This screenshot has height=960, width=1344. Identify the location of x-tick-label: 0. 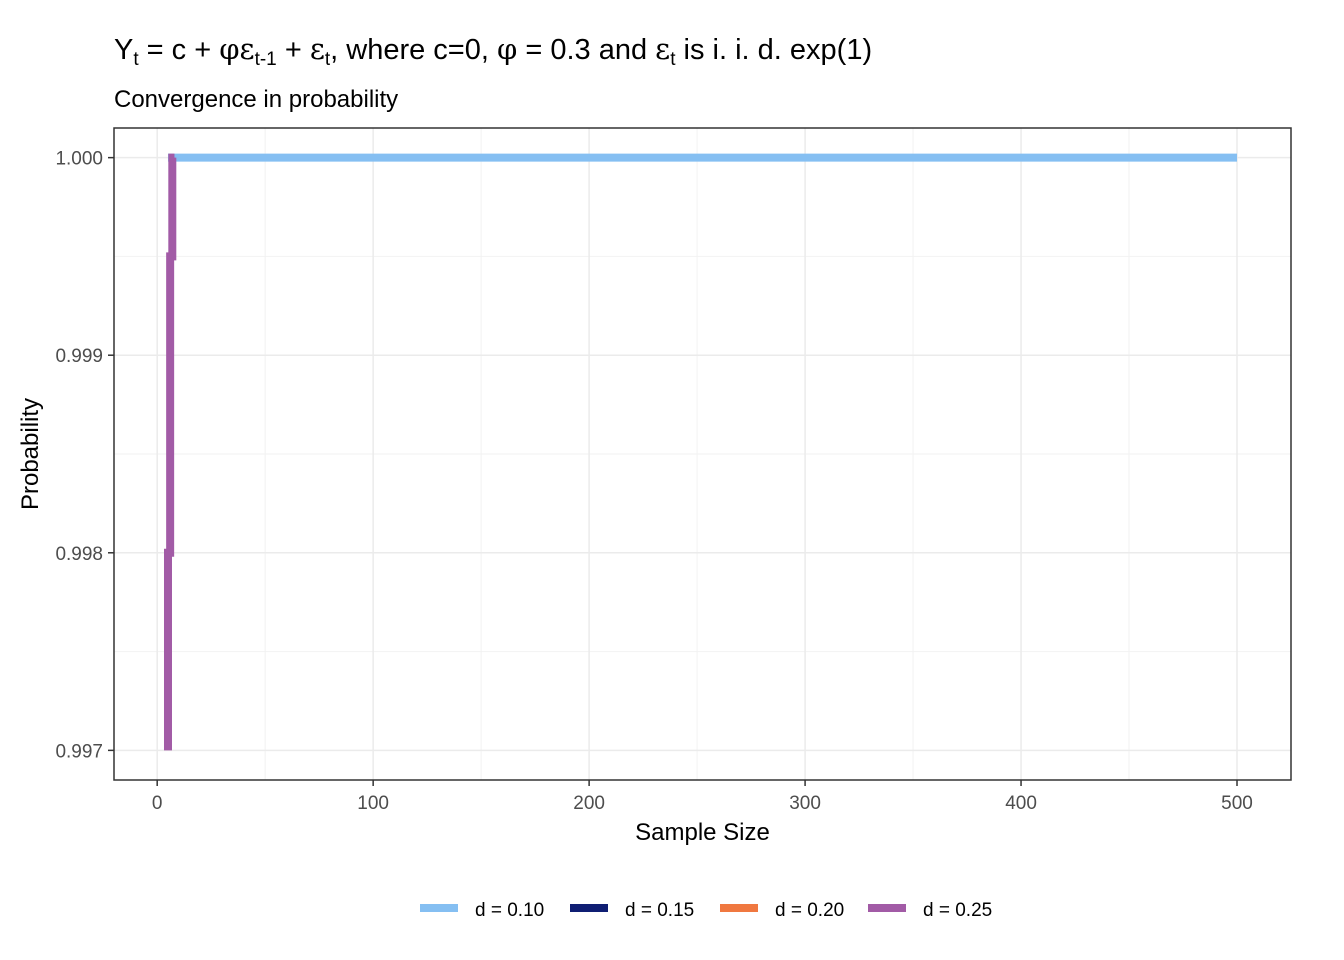
(157, 803).